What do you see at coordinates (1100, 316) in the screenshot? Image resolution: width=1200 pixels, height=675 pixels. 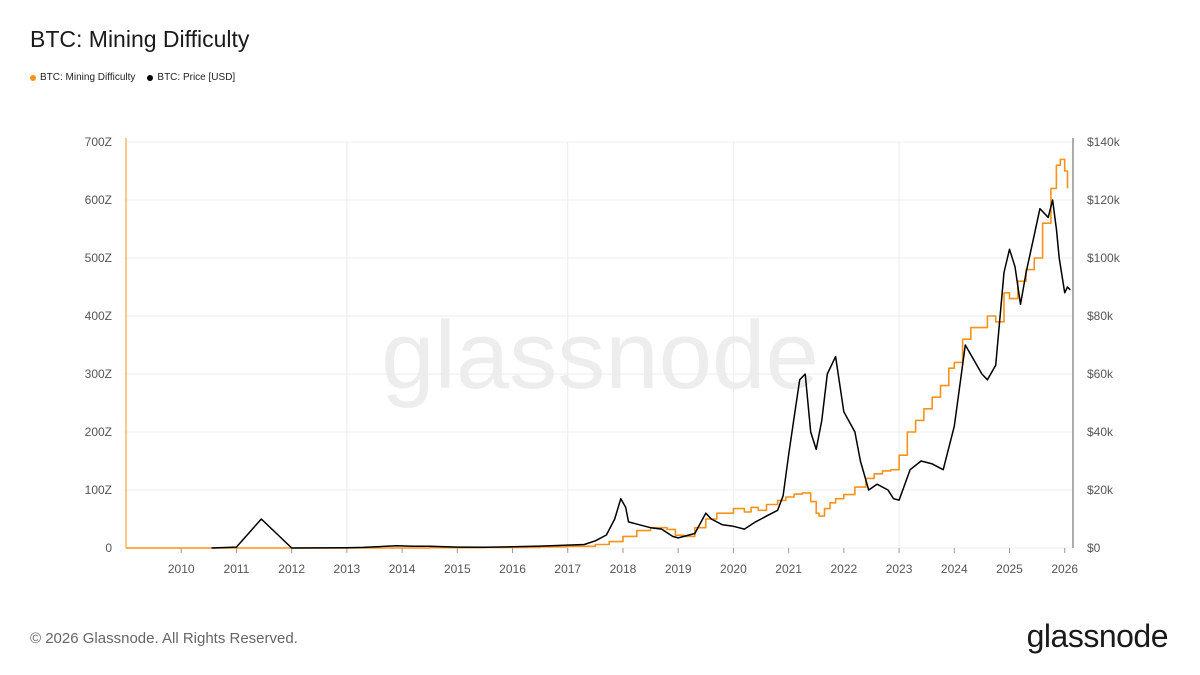 I see `y-right-tick-label: $80k` at bounding box center [1100, 316].